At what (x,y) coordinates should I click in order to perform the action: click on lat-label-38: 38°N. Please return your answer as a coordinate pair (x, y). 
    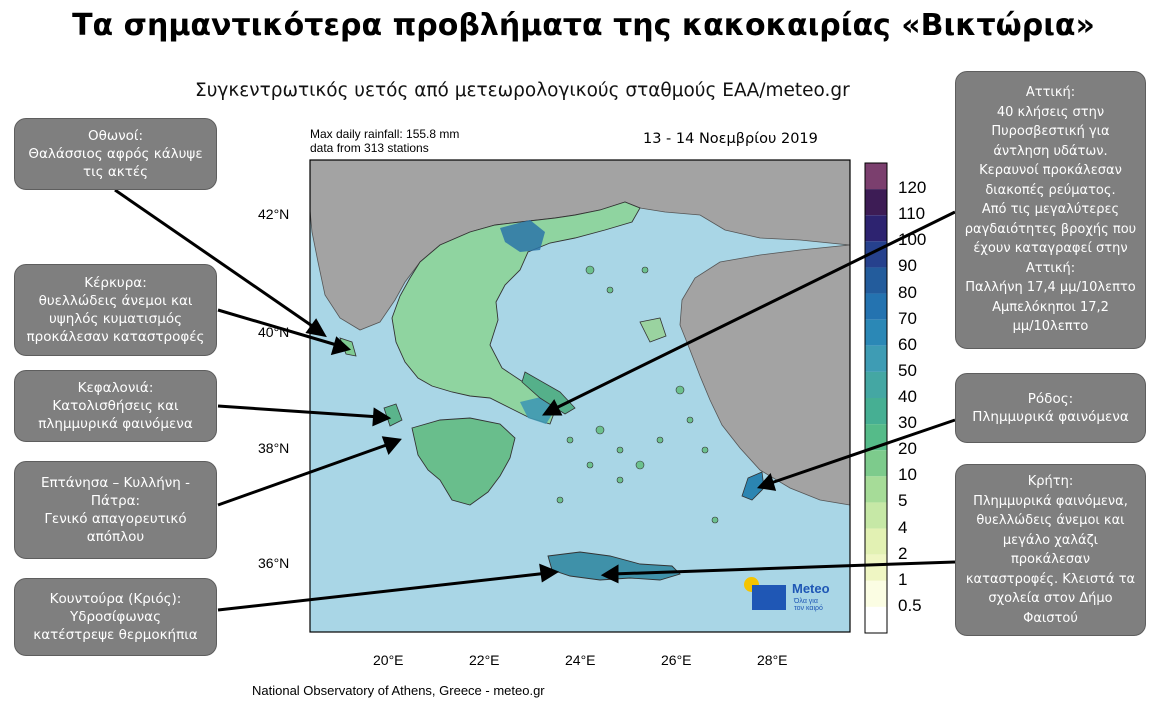
    Looking at the image, I should click on (274, 448).